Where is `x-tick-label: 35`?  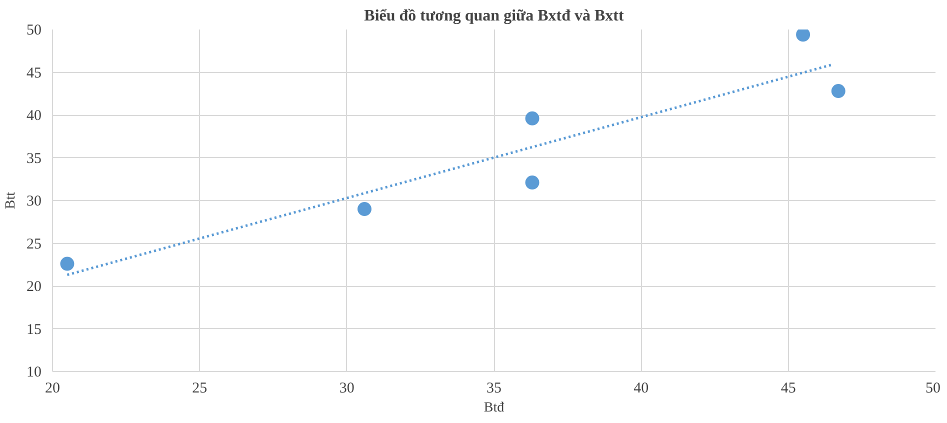
x-tick-label: 35 is located at coordinates (494, 388).